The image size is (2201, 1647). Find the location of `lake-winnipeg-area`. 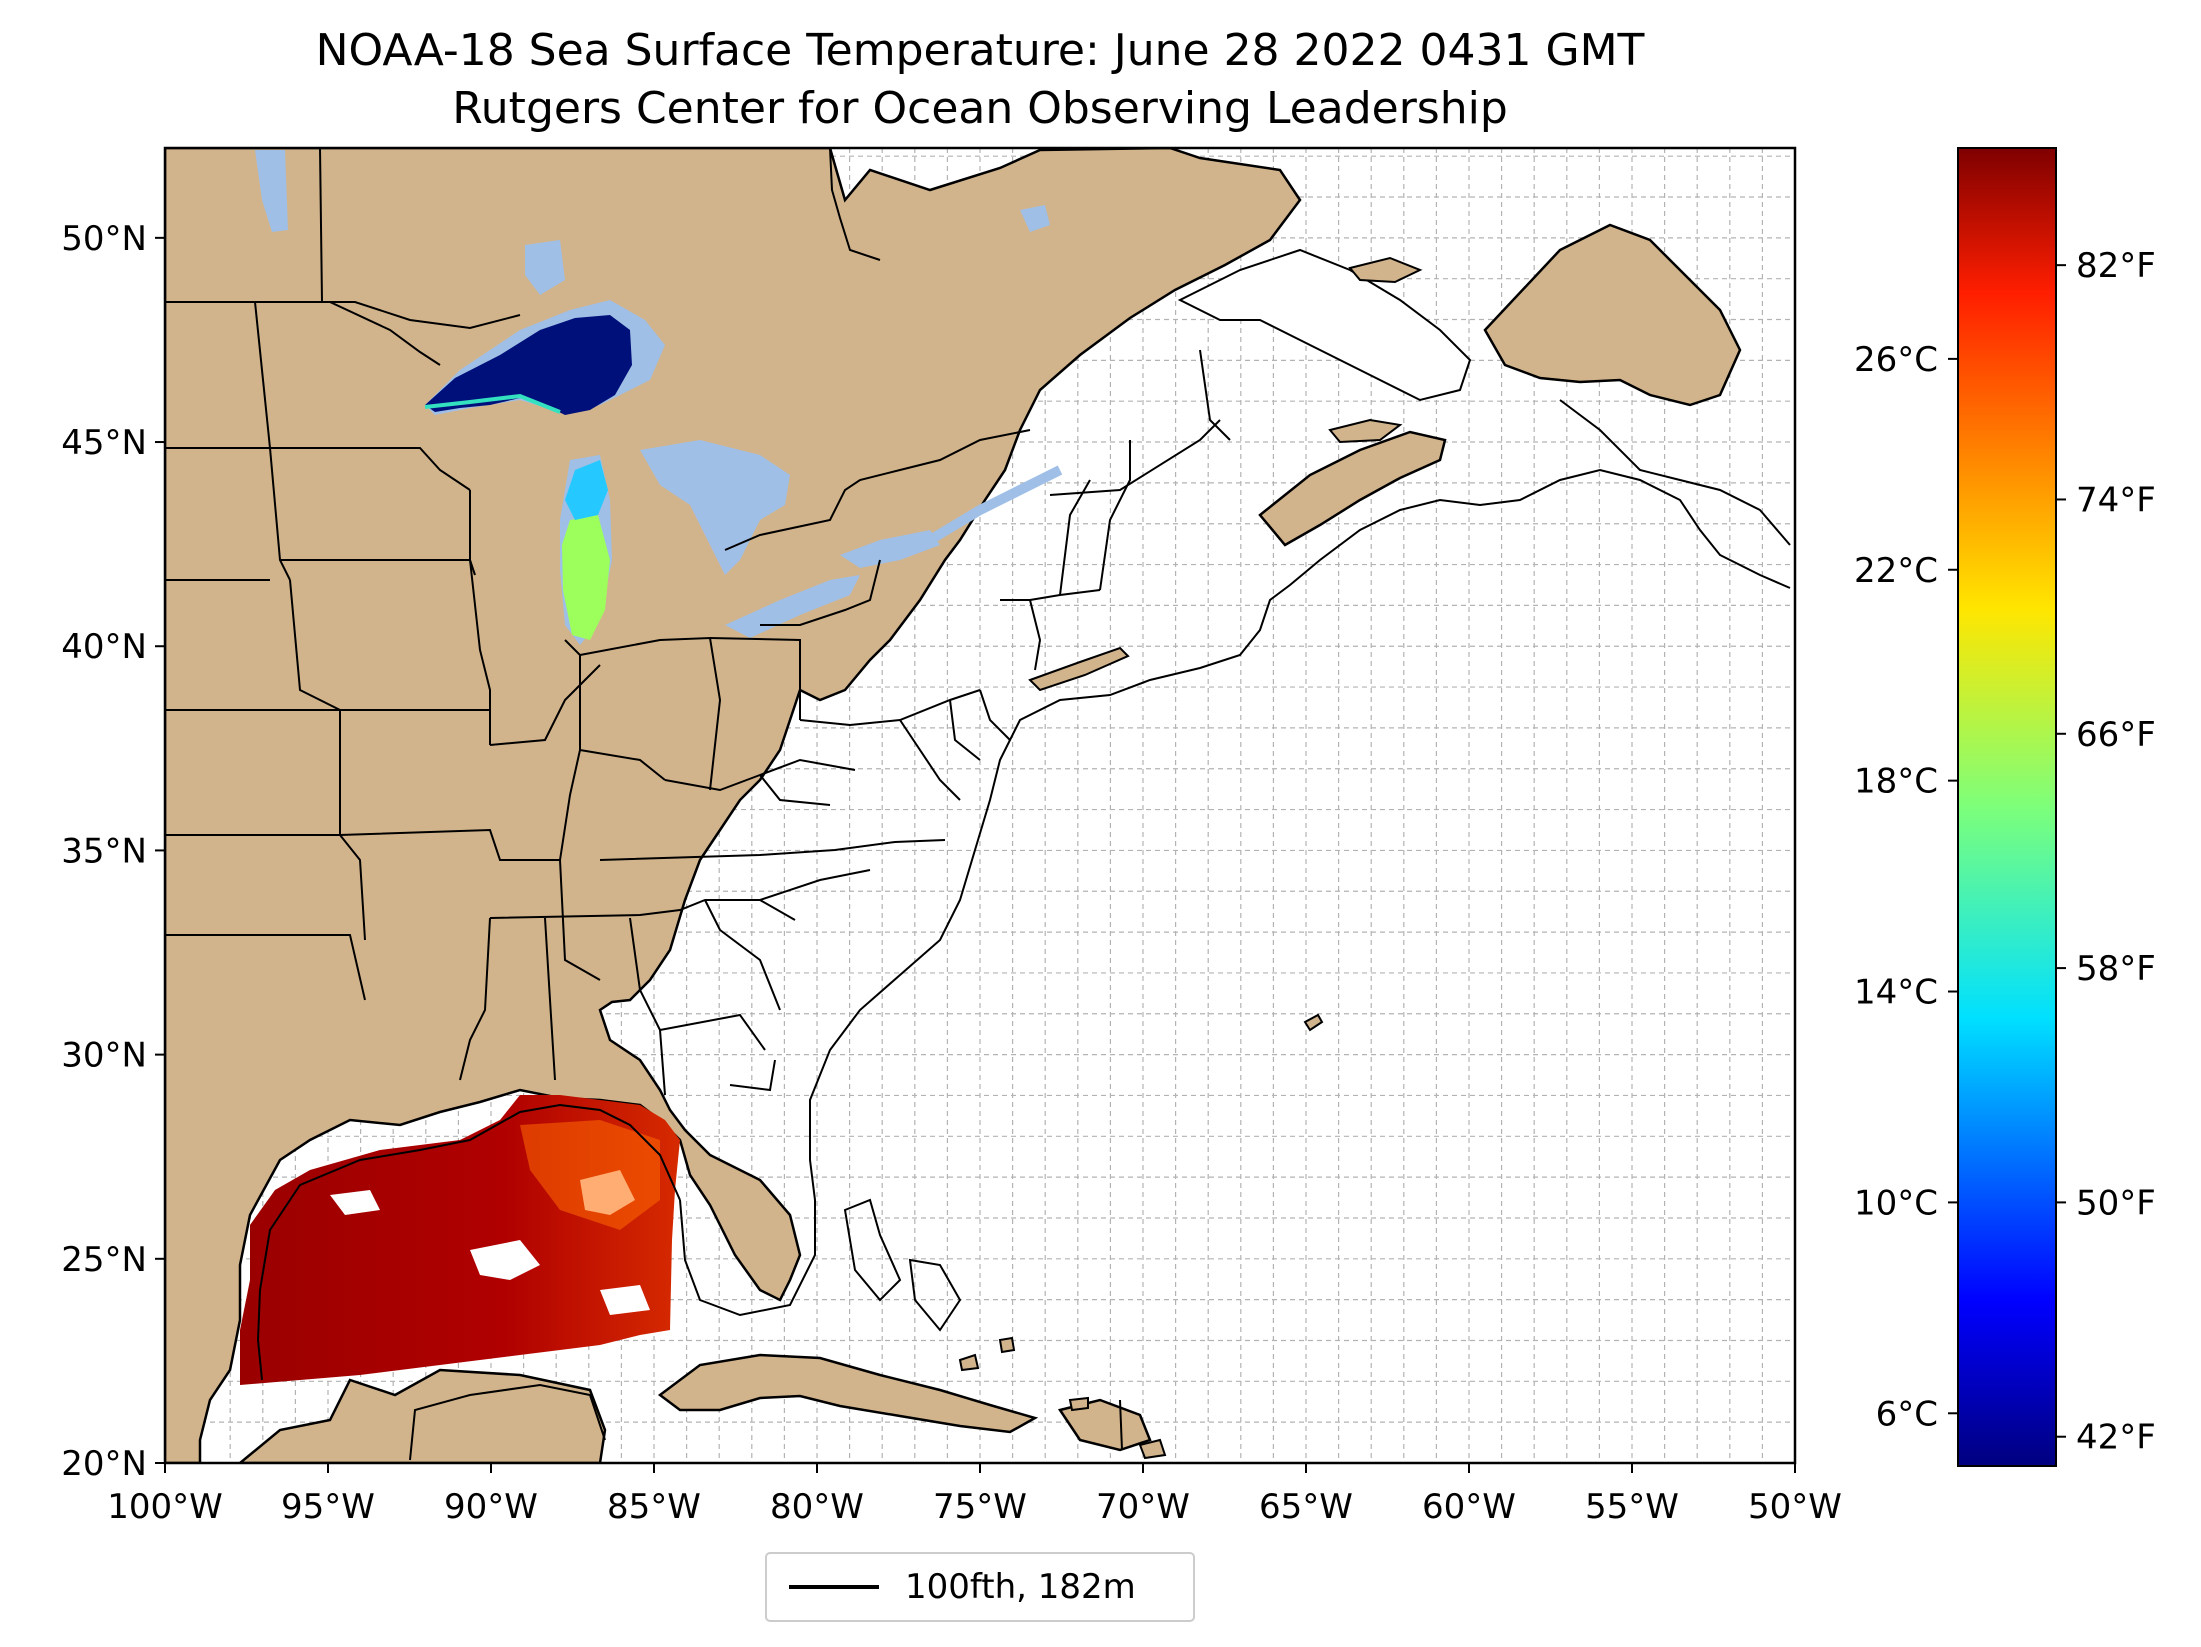

lake-winnipeg-area is located at coordinates (271, 191).